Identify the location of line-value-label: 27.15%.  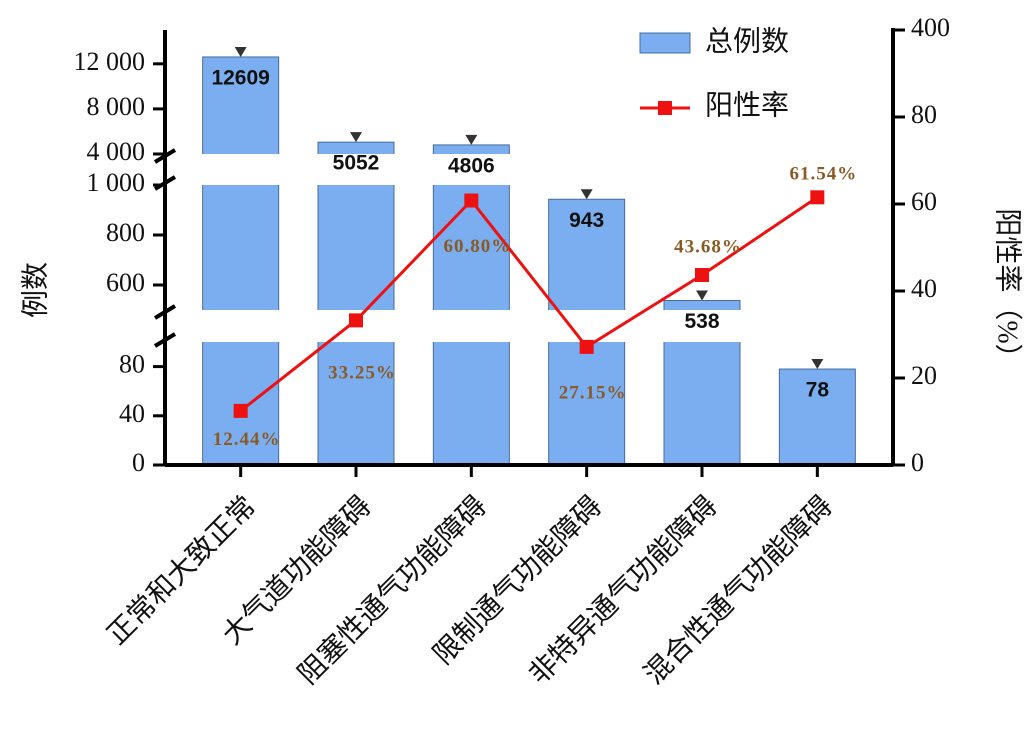
(593, 392).